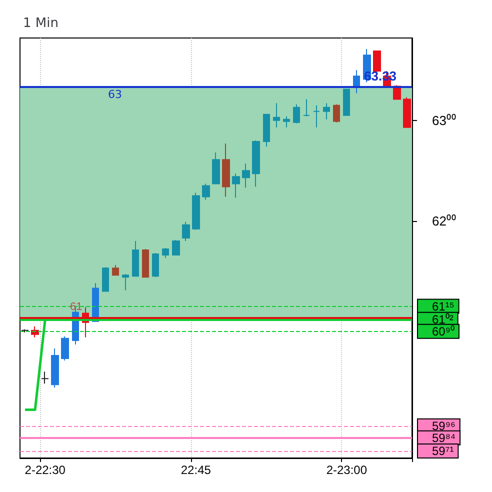 The width and height of the screenshot is (492, 492). Describe the element at coordinates (444, 437) in the screenshot. I see `ref-line-label: 59⁸⁴` at that location.